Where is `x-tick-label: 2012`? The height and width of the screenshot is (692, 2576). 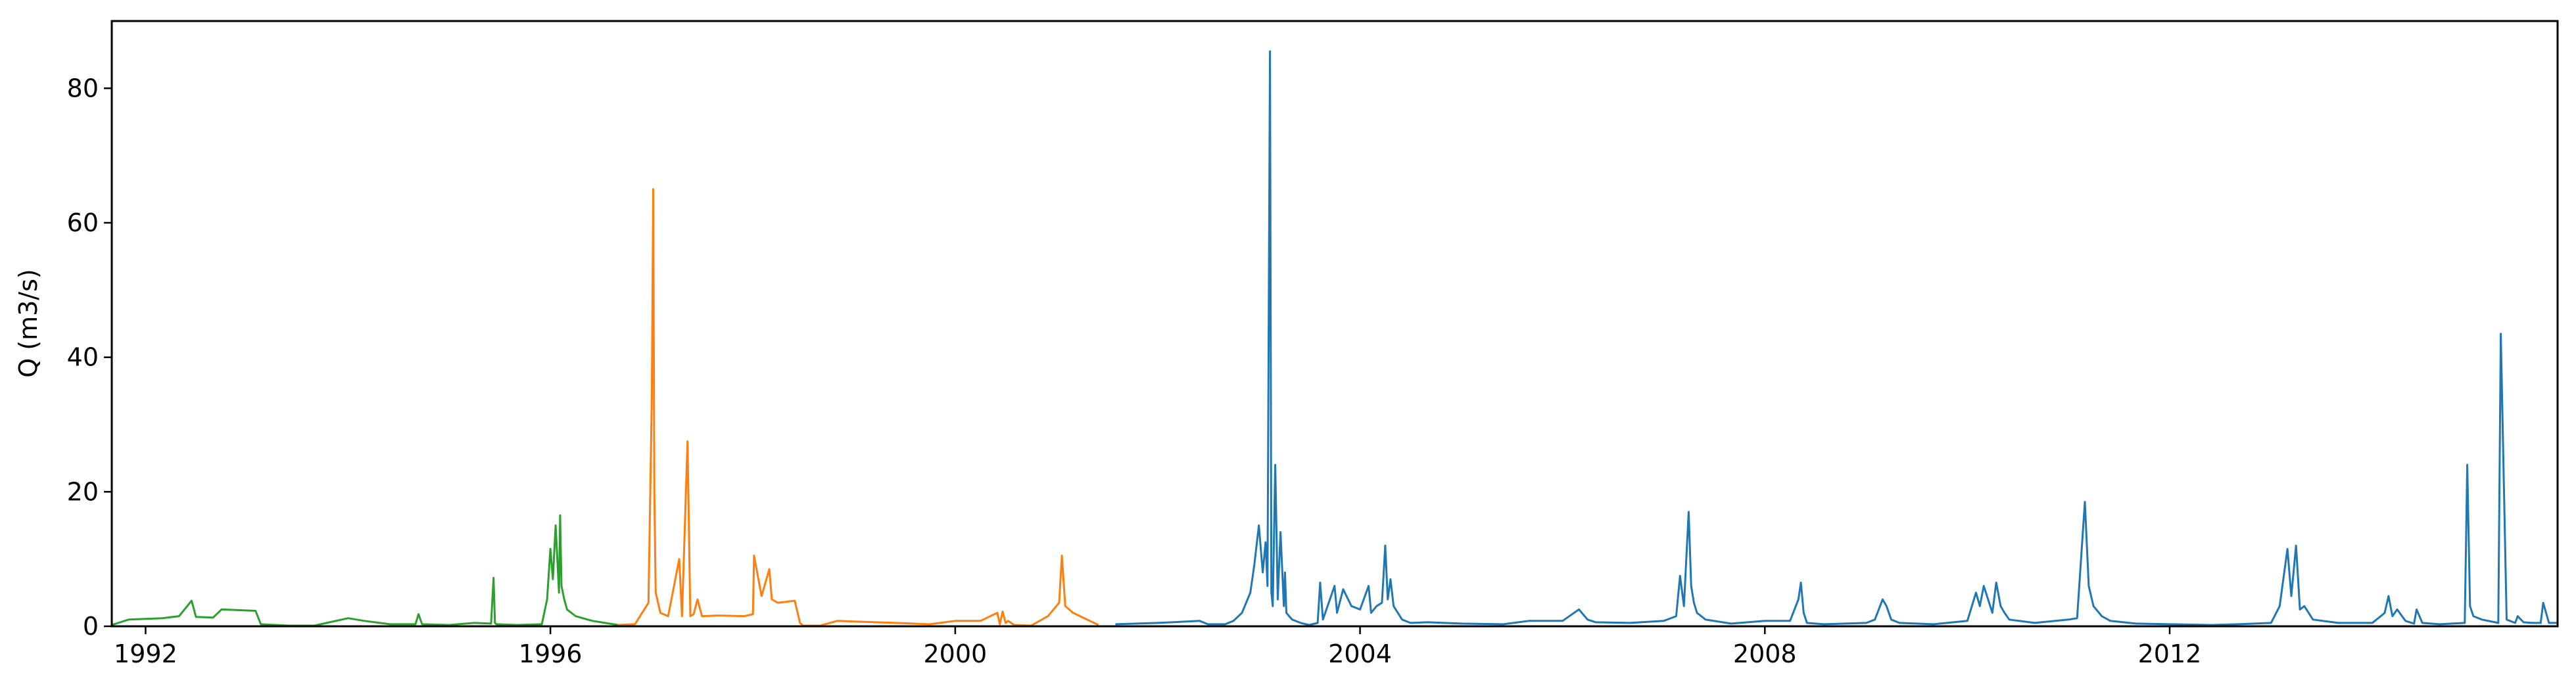 x-tick-label: 2012 is located at coordinates (2170, 653).